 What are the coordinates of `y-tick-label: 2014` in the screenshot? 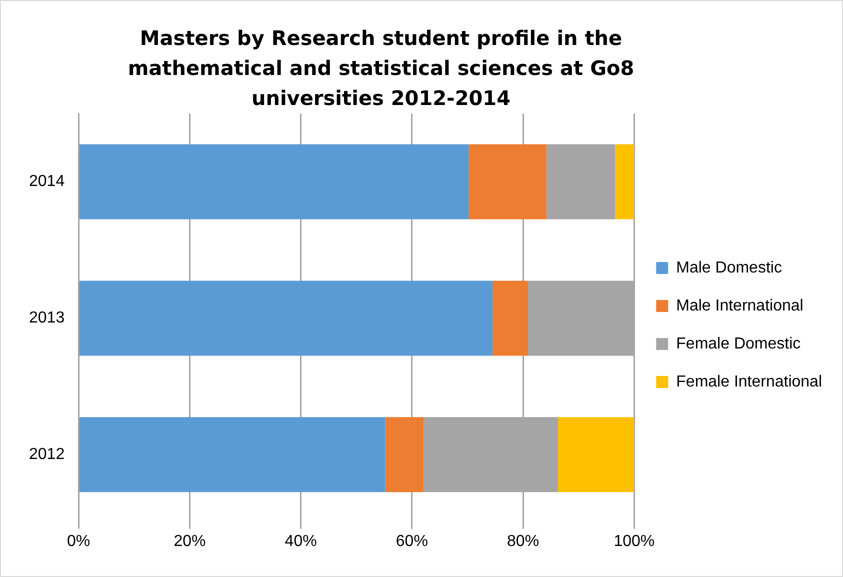 It's located at (47, 181).